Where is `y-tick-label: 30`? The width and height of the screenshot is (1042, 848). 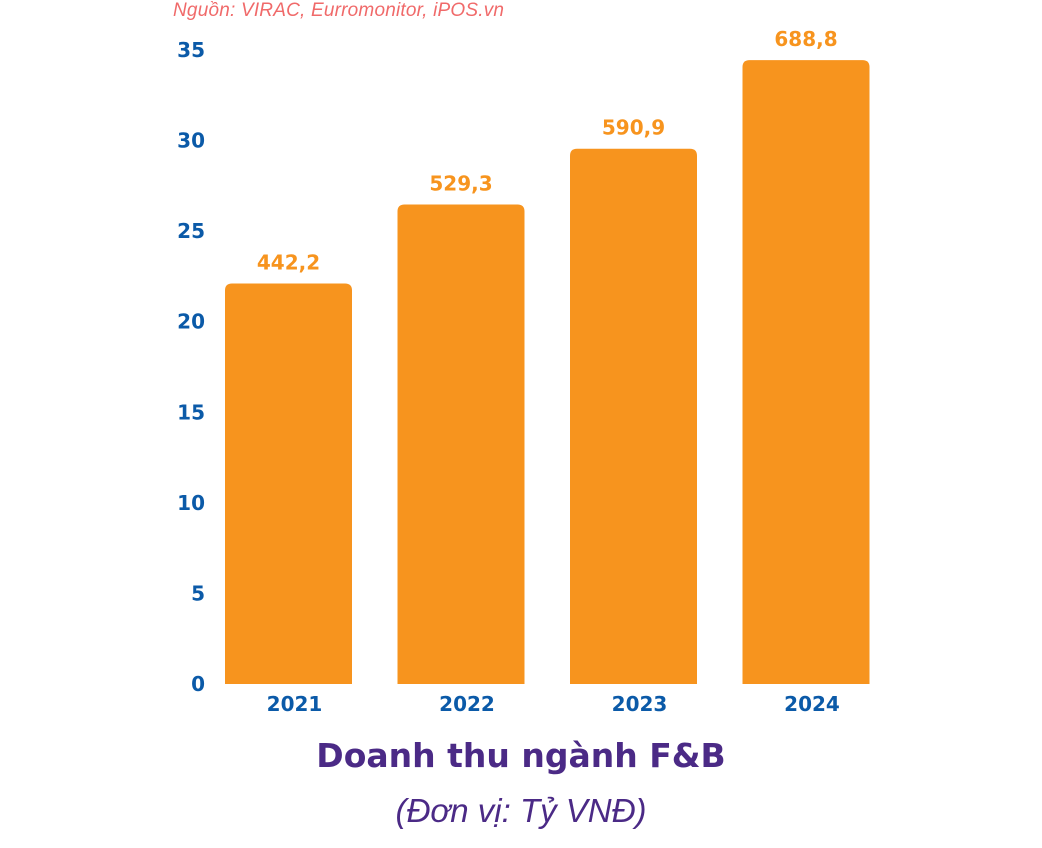 y-tick-label: 30 is located at coordinates (191, 141).